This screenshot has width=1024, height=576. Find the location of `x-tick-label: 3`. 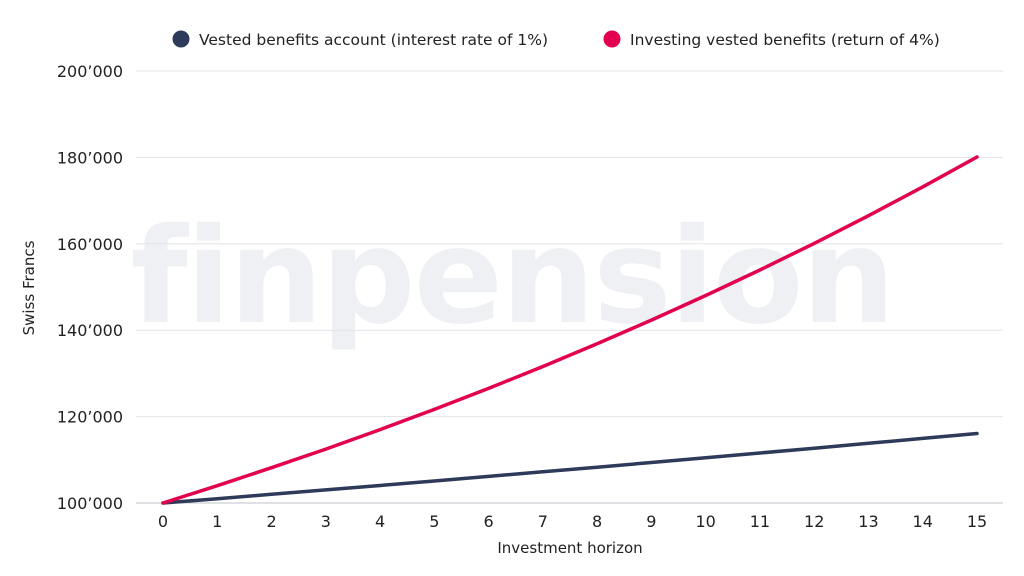

x-tick-label: 3 is located at coordinates (326, 521).